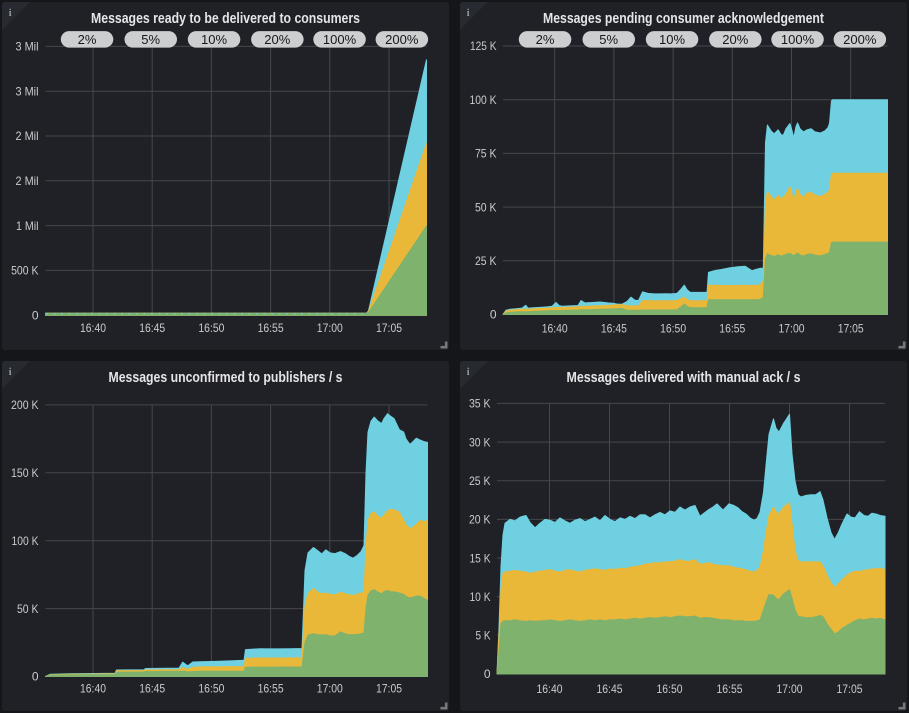 This screenshot has width=909, height=713. I want to click on svg-text: 500 K, so click(24, 271).